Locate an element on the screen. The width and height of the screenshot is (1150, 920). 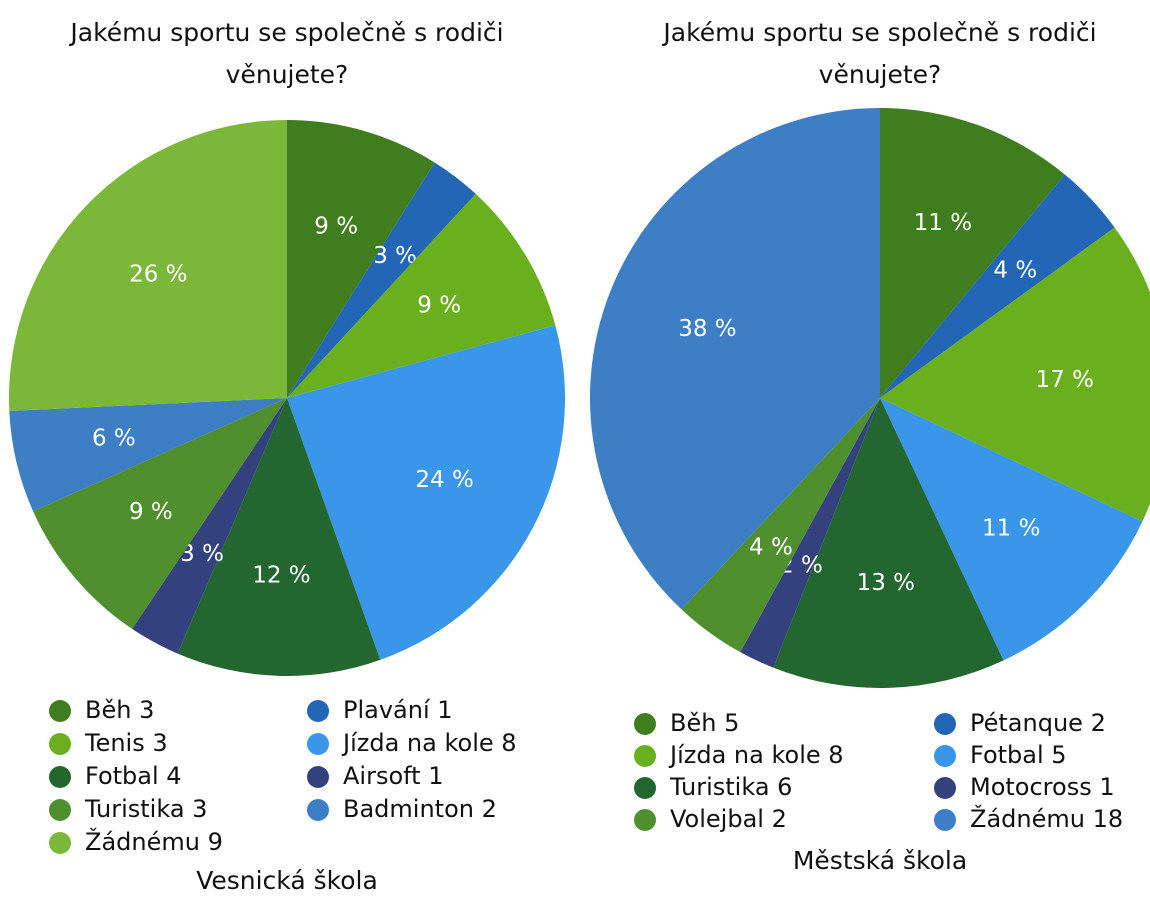
legend-label: Volejbal 2 is located at coordinates (728, 819).